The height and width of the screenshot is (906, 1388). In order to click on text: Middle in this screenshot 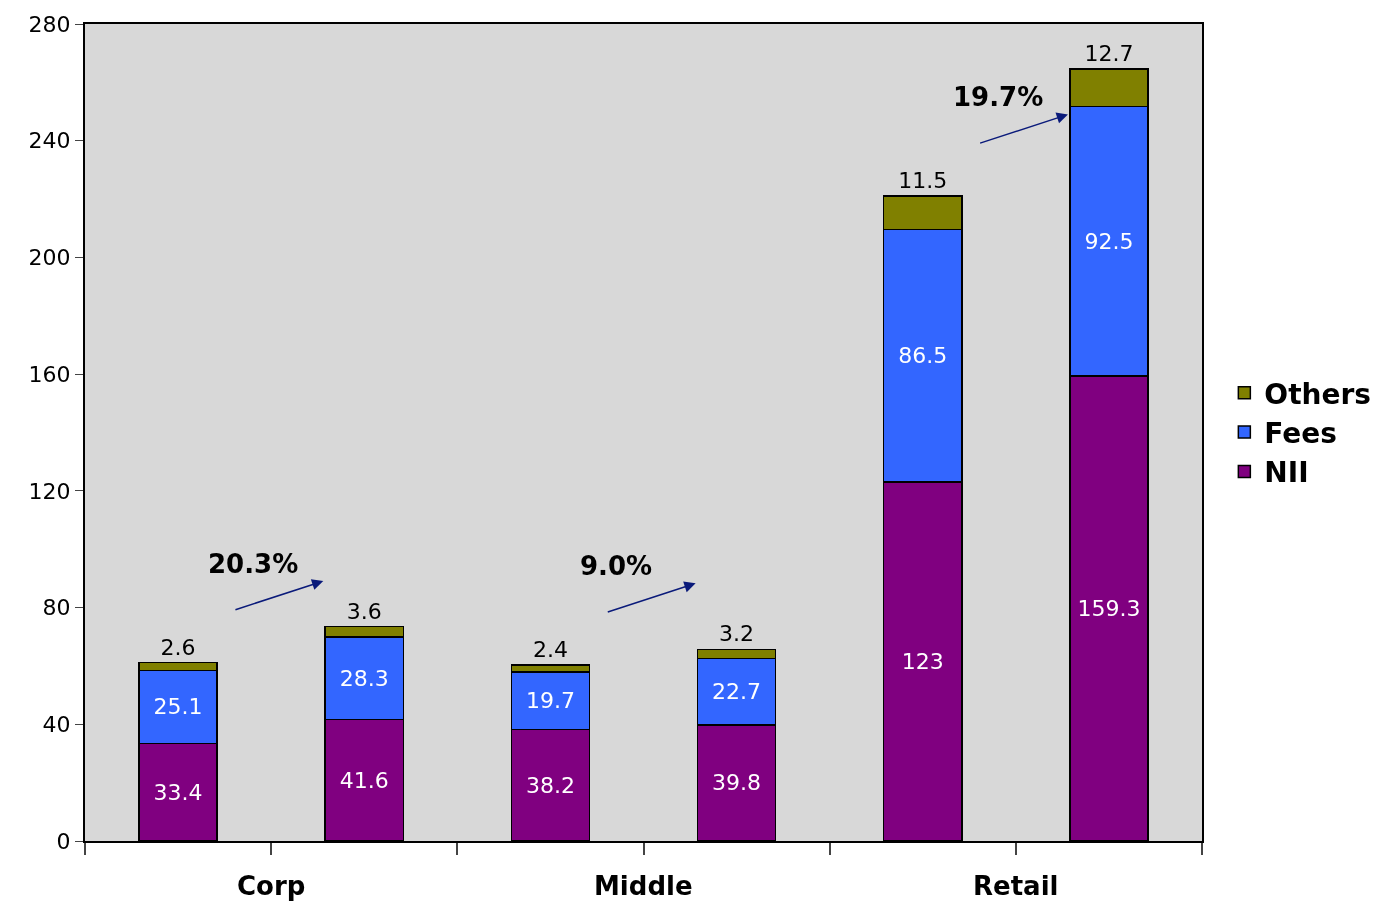, I will do `click(643, 886)`.